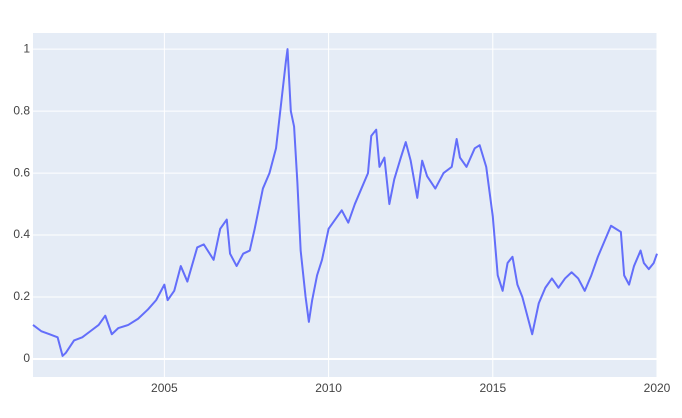 The width and height of the screenshot is (682, 418). I want to click on y-tick-label: 0.8, so click(21, 110).